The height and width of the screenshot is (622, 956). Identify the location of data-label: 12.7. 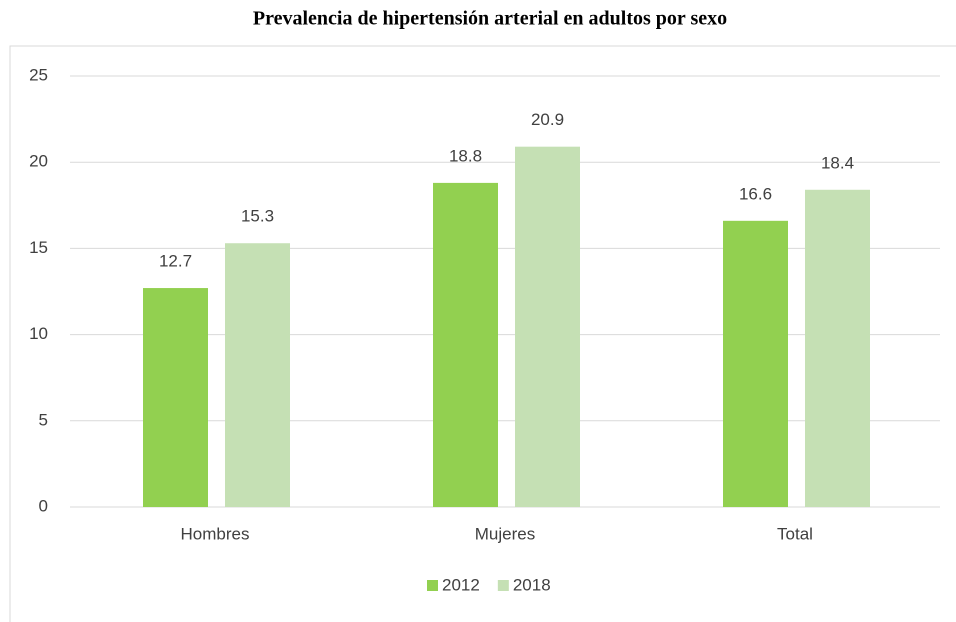
(175, 261).